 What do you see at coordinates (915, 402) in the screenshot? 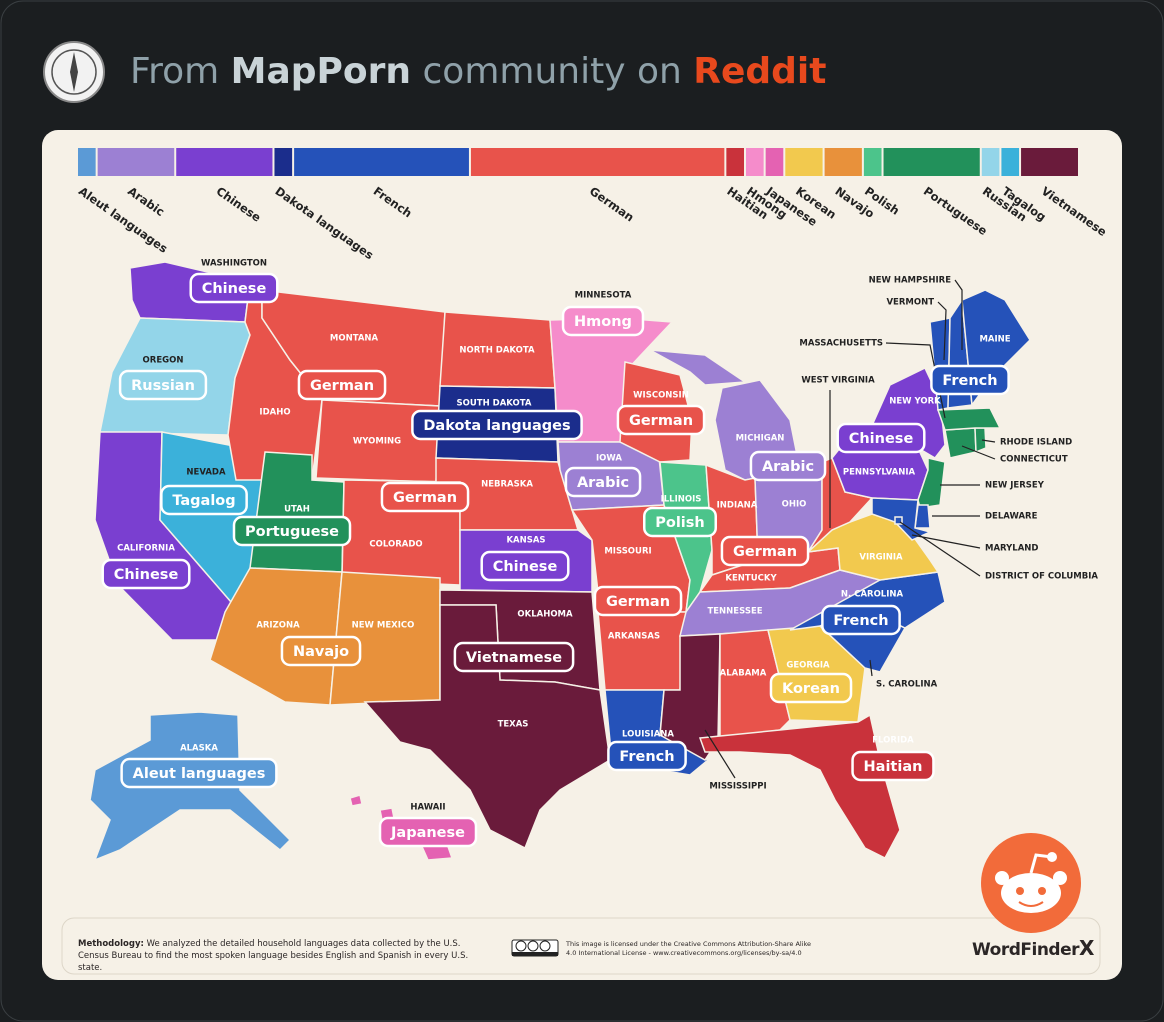
I see `state-name: NEW YORK` at bounding box center [915, 402].